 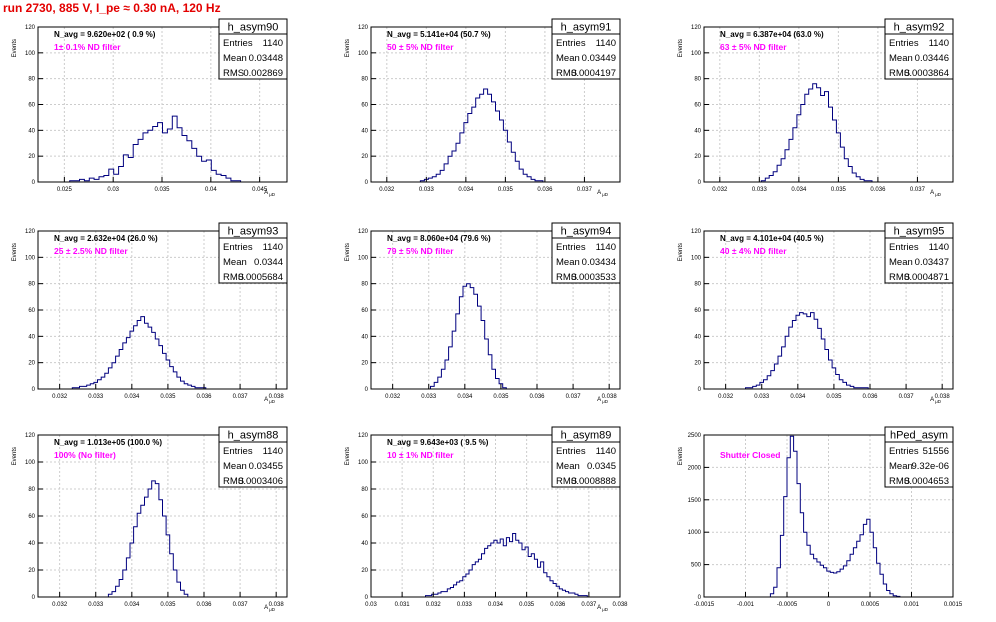 What do you see at coordinates (571, 43) in the screenshot?
I see `stats-label: Entries` at bounding box center [571, 43].